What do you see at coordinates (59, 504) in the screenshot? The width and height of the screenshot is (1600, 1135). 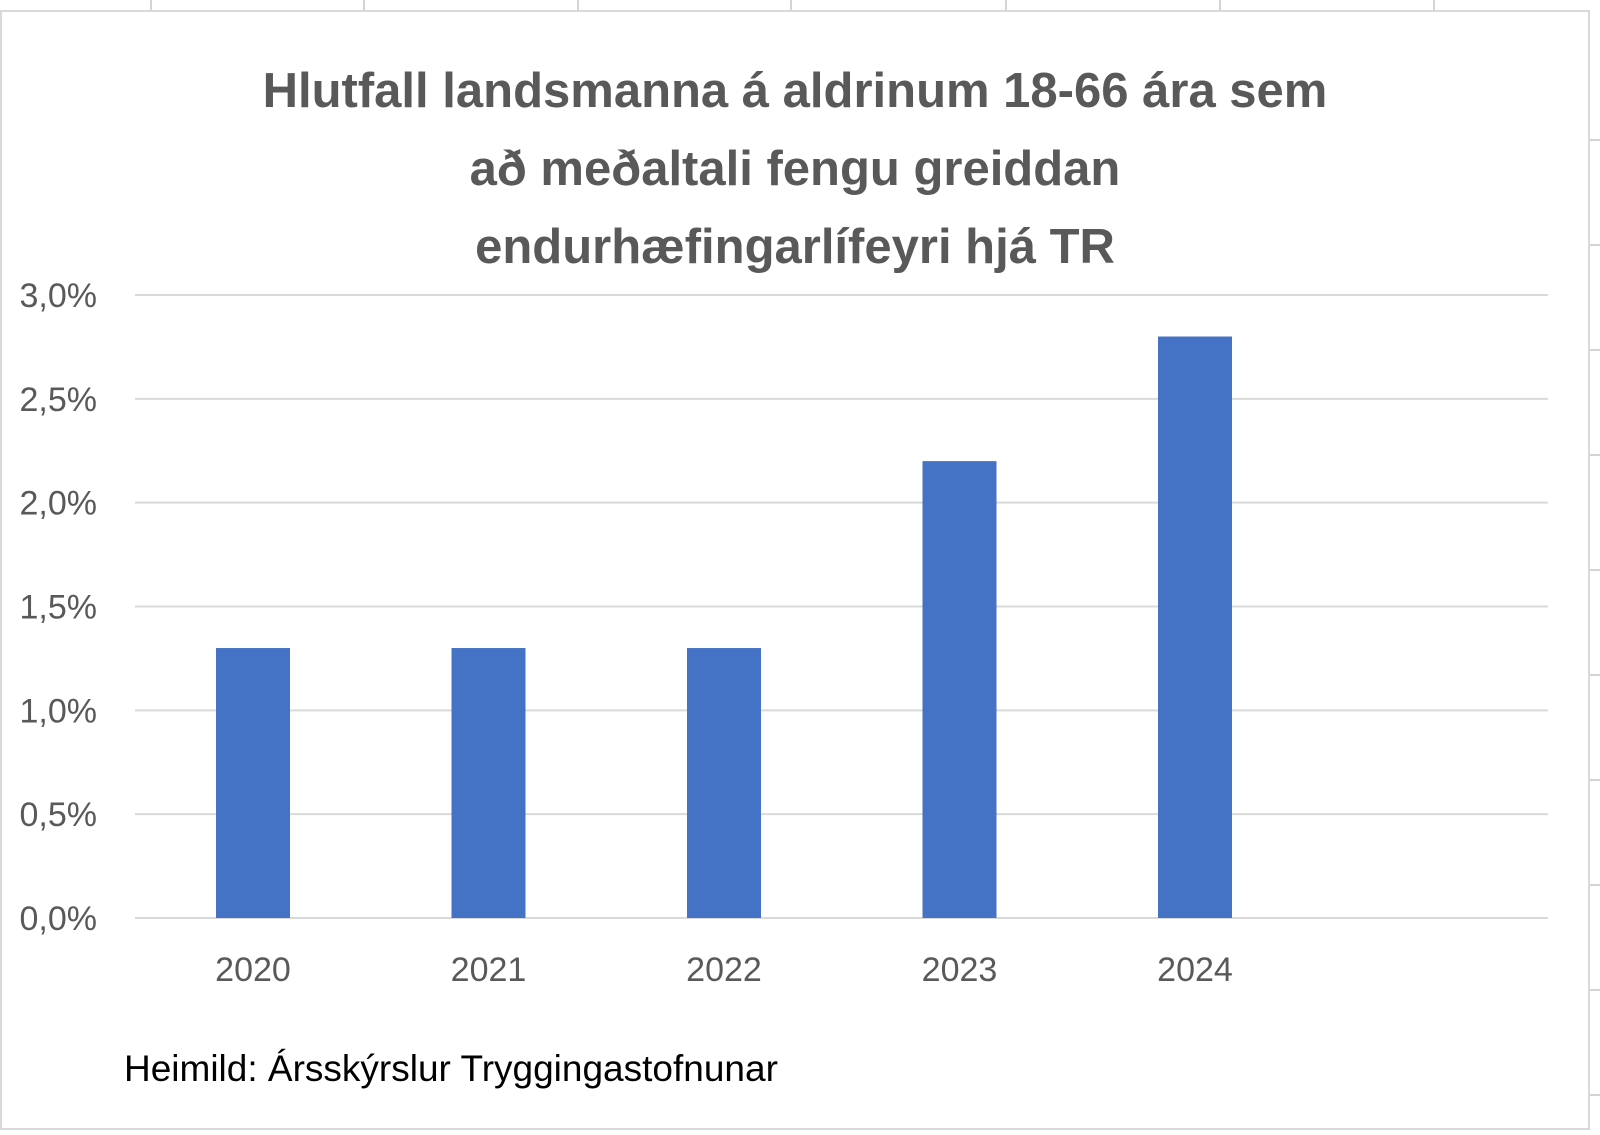 I see `y-tick-label: 2,0%` at bounding box center [59, 504].